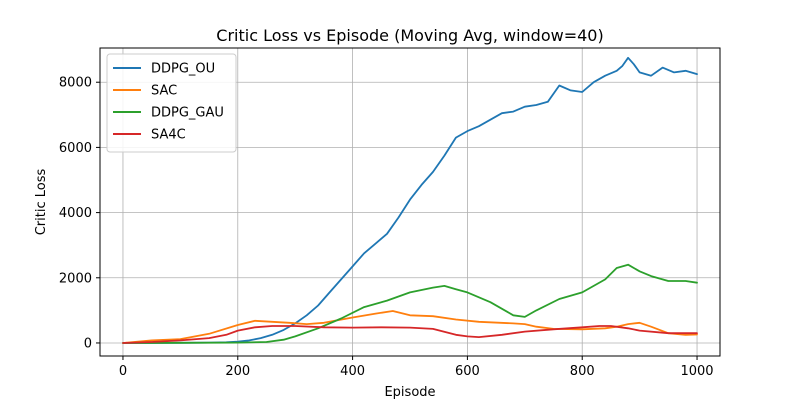  What do you see at coordinates (467, 371) in the screenshot?
I see `x-tick-label: 600` at bounding box center [467, 371].